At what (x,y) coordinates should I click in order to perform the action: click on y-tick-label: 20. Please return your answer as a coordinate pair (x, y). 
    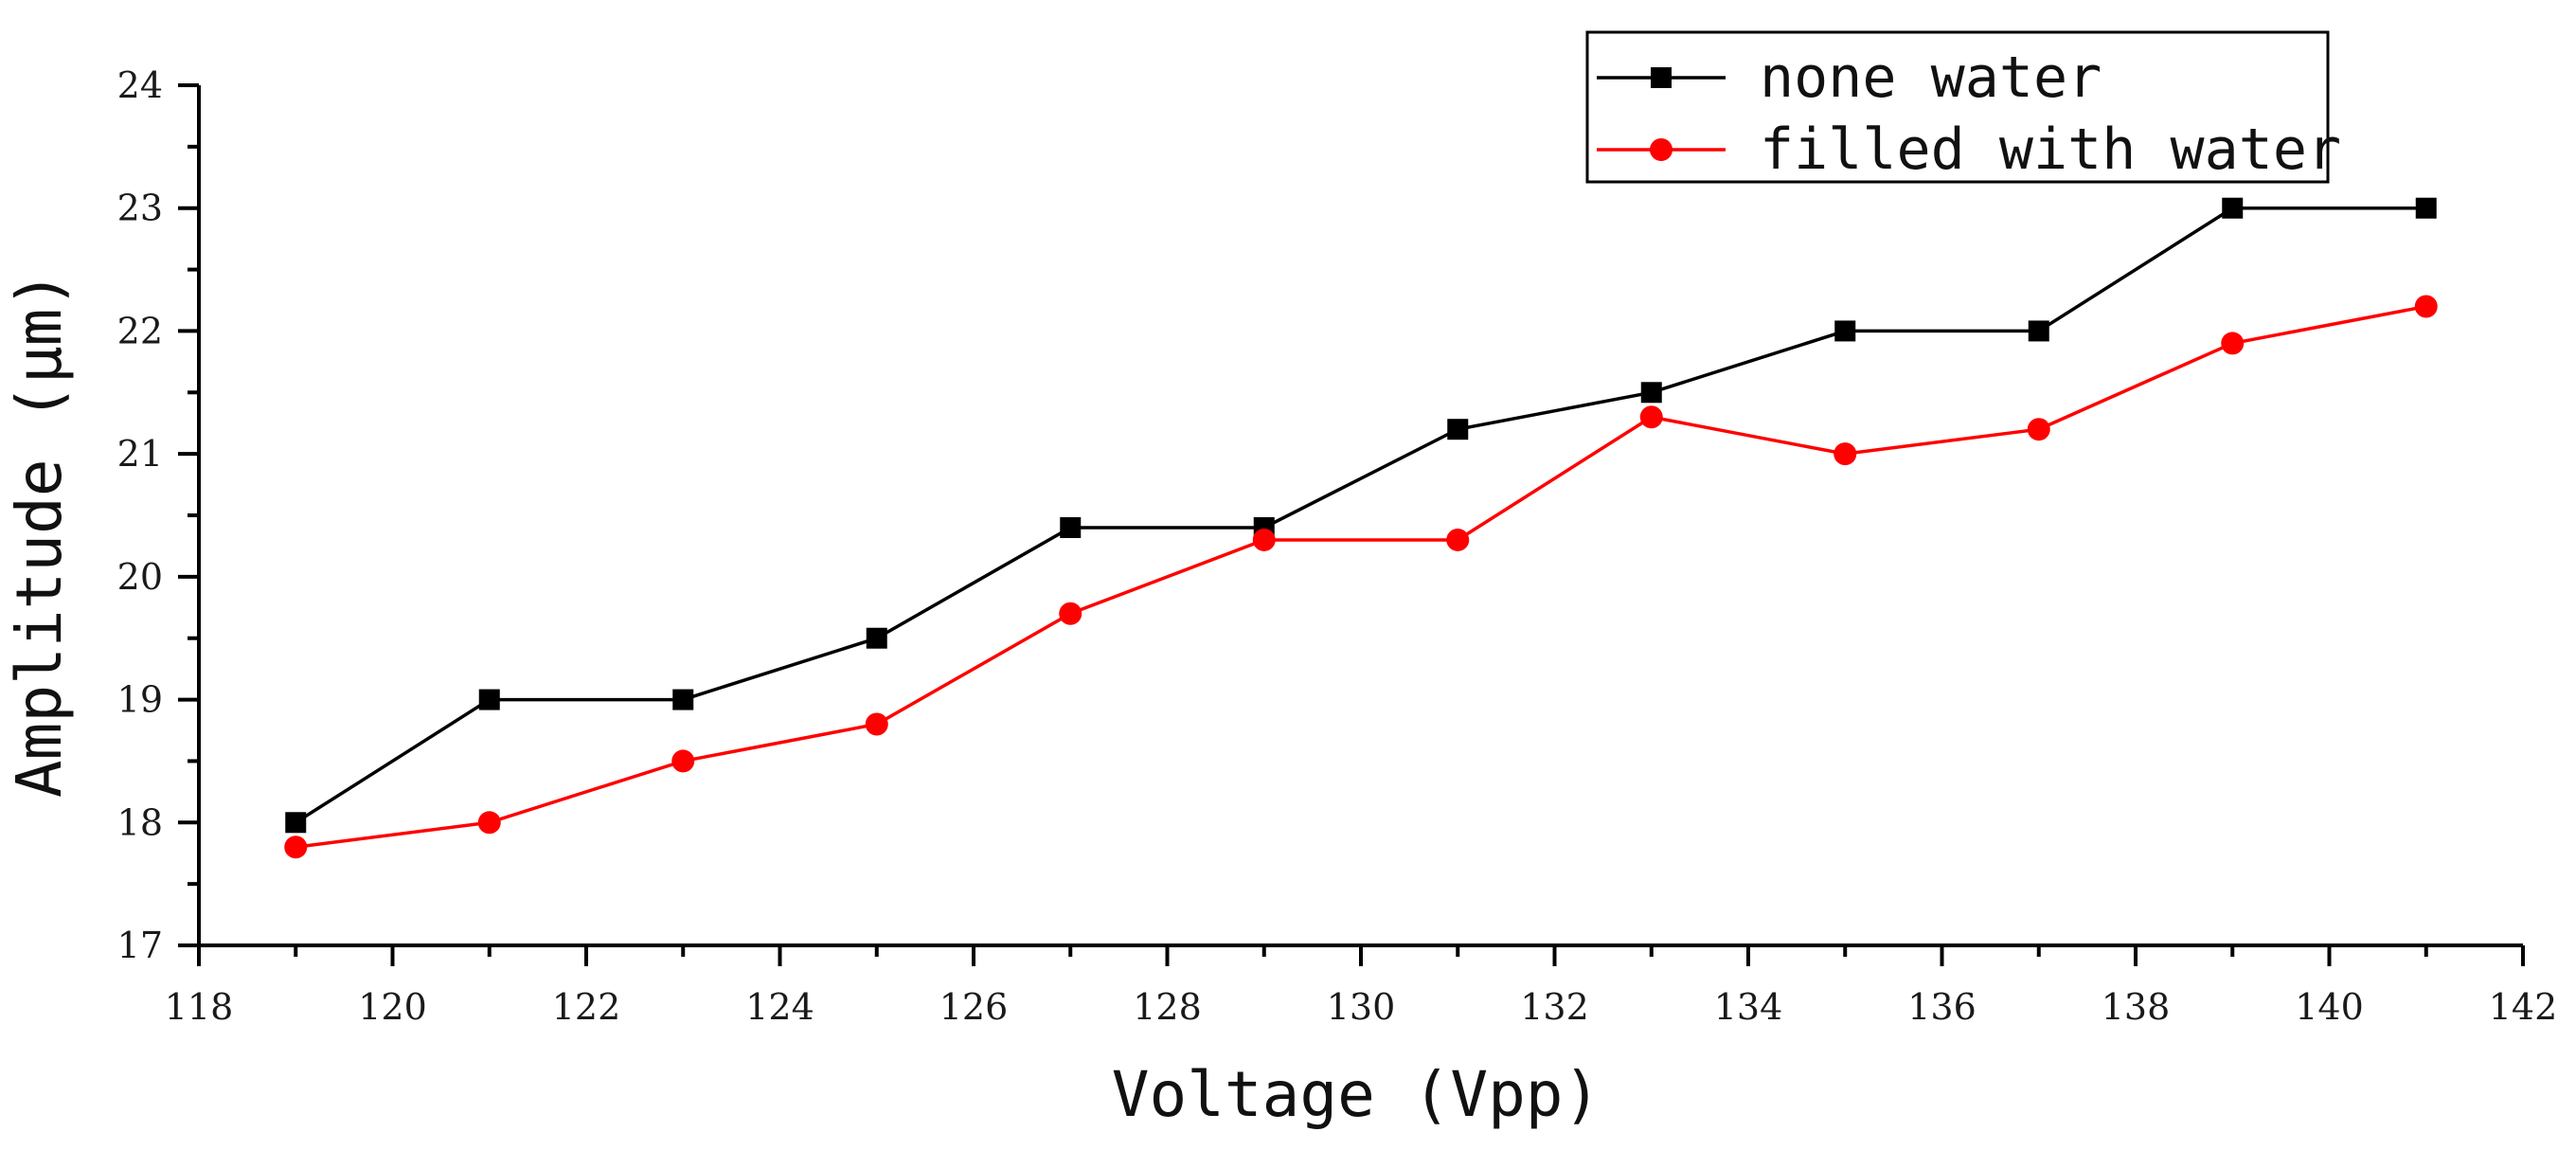
    Looking at the image, I should click on (140, 577).